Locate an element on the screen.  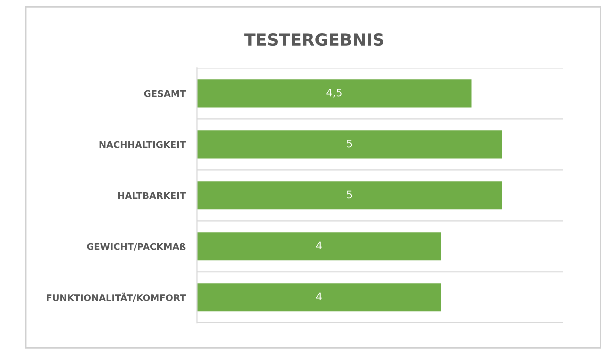
y-tick-label: NACHHALTIGKEIT is located at coordinates (143, 144).